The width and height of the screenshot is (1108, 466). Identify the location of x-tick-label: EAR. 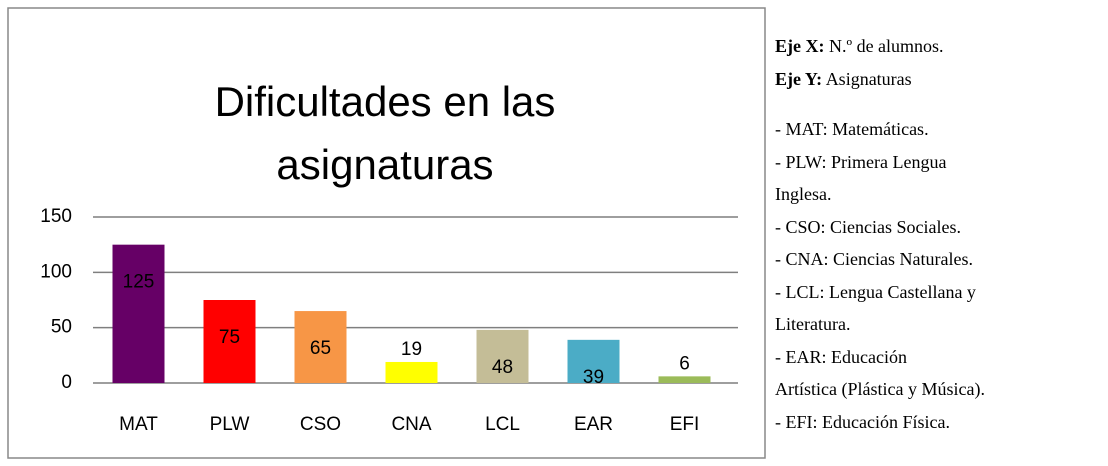
(593, 424).